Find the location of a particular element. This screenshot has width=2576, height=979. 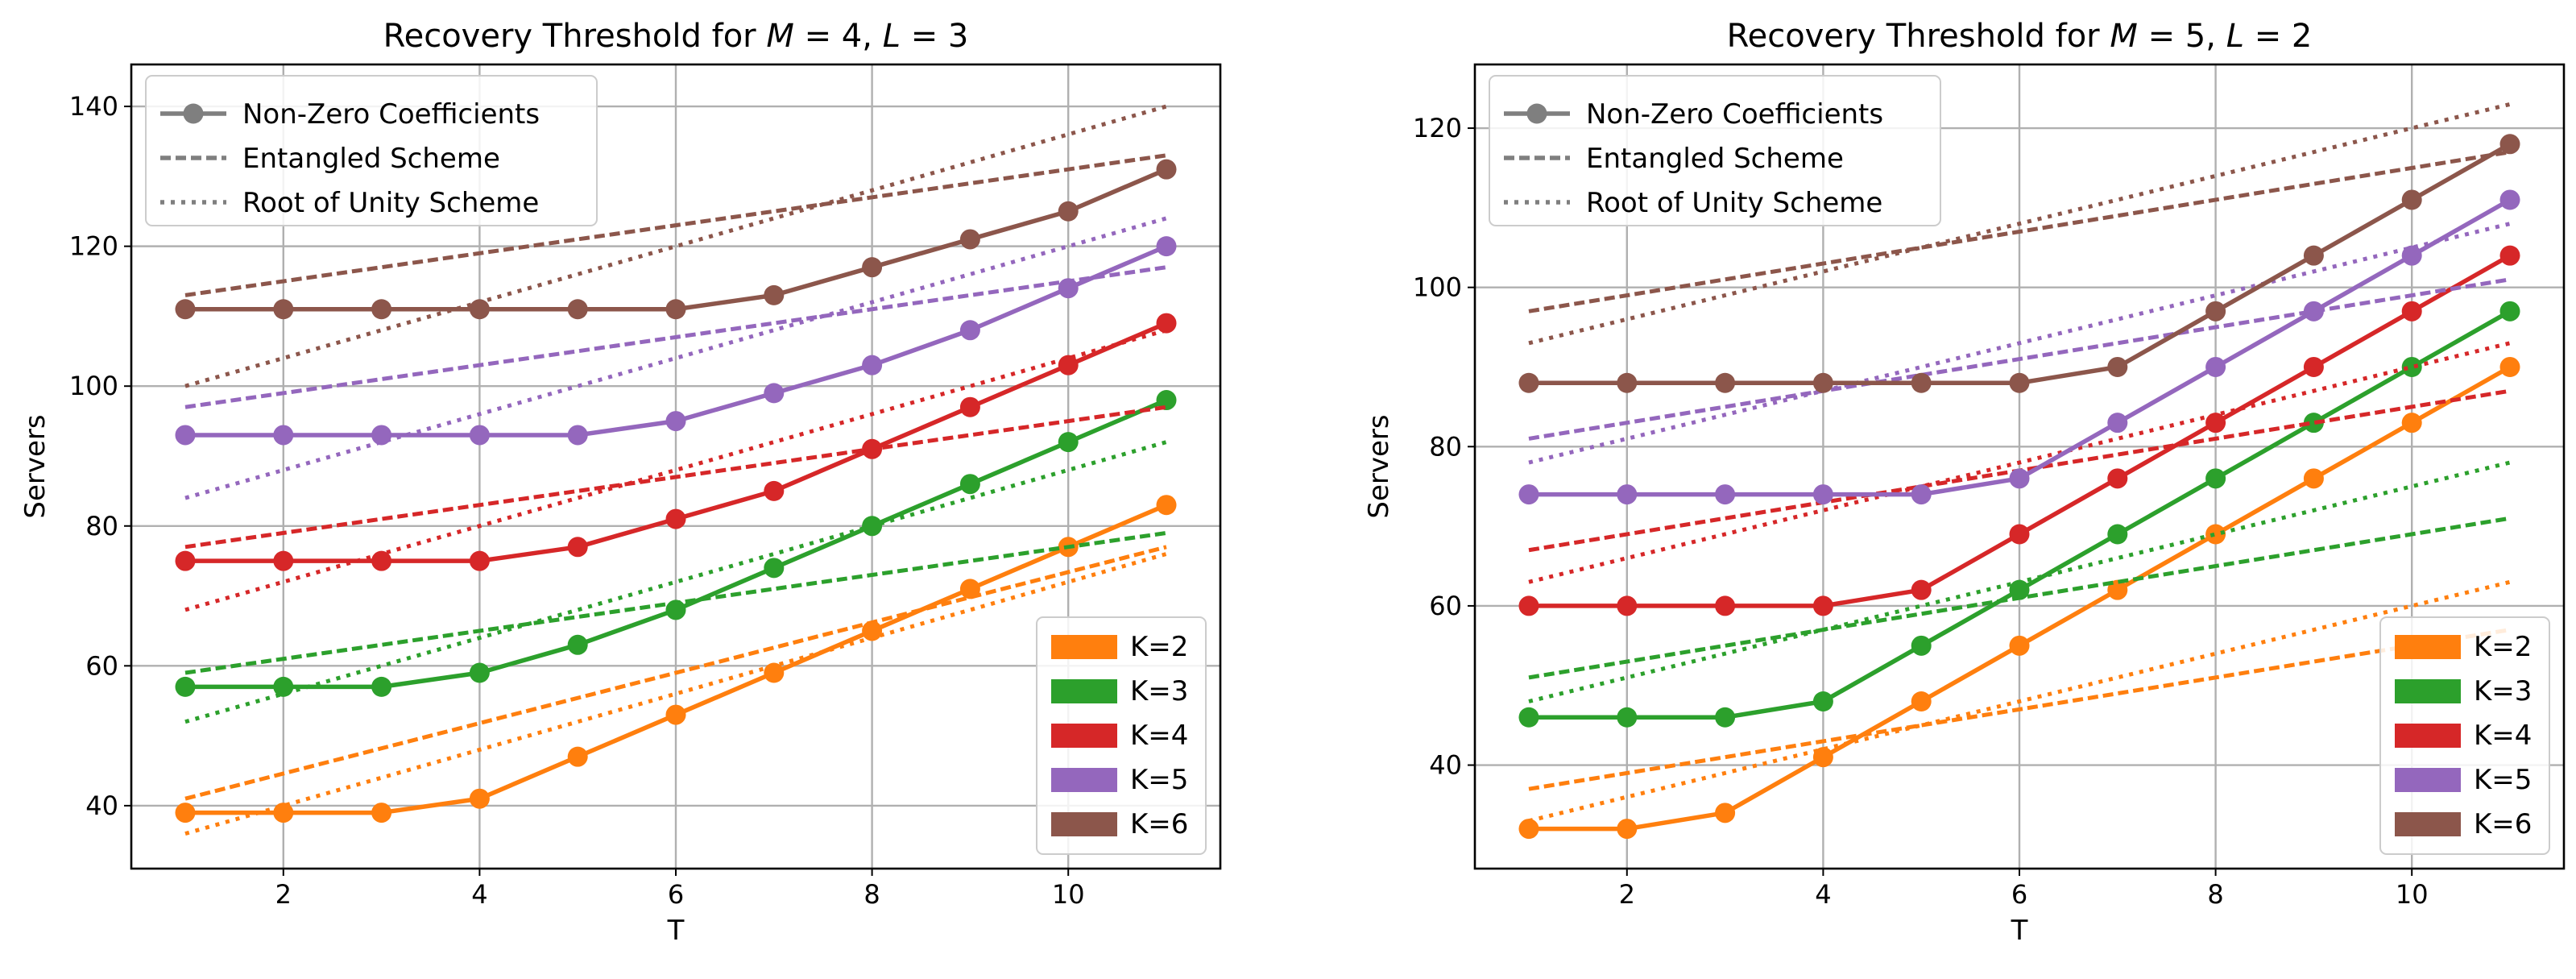

c1-k-legend-box is located at coordinates (2464, 735).